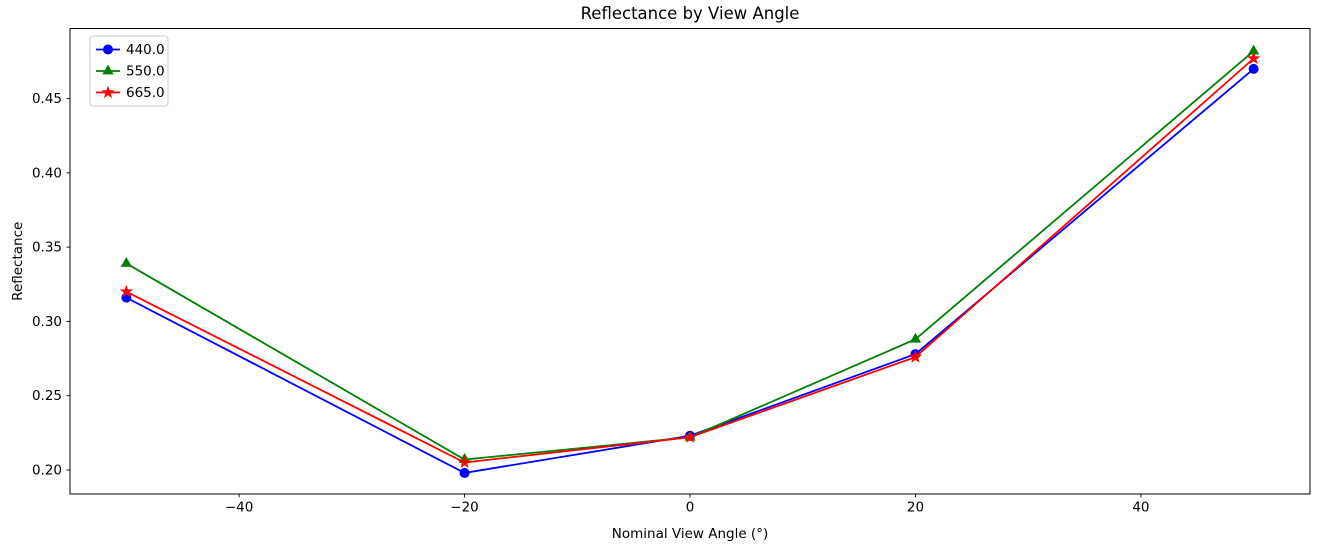  Describe the element at coordinates (47, 248) in the screenshot. I see `y-tick-label: 0.35` at that location.